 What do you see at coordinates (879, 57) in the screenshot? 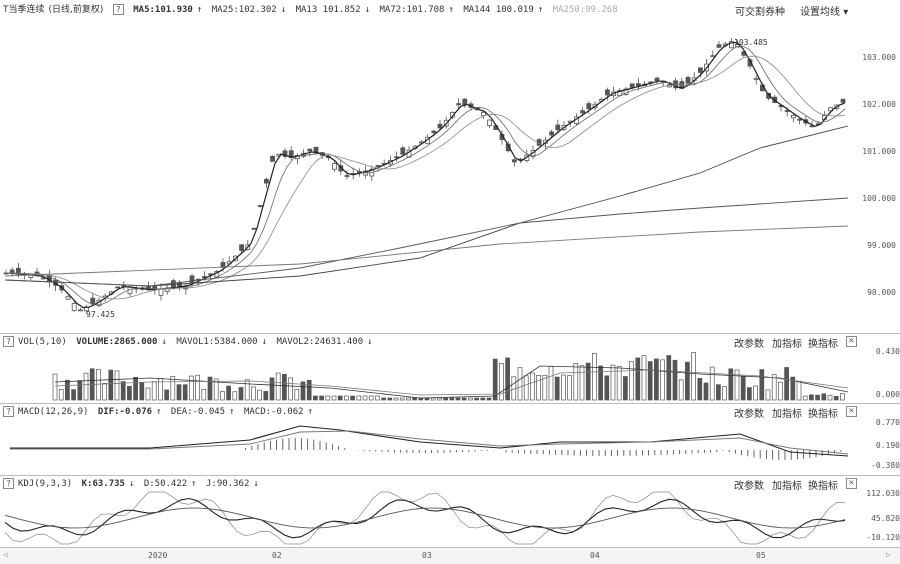
I see `price-tick: 103.000` at bounding box center [879, 57].